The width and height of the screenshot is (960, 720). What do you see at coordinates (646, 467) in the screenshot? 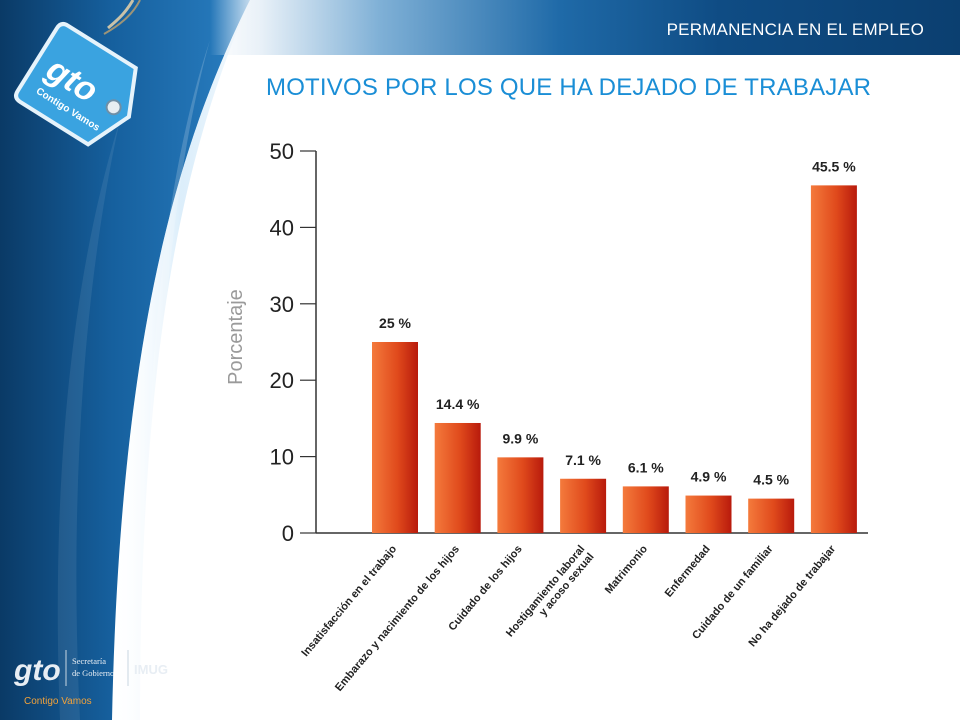
I see `bar-data-label: 6.1 %` at bounding box center [646, 467].